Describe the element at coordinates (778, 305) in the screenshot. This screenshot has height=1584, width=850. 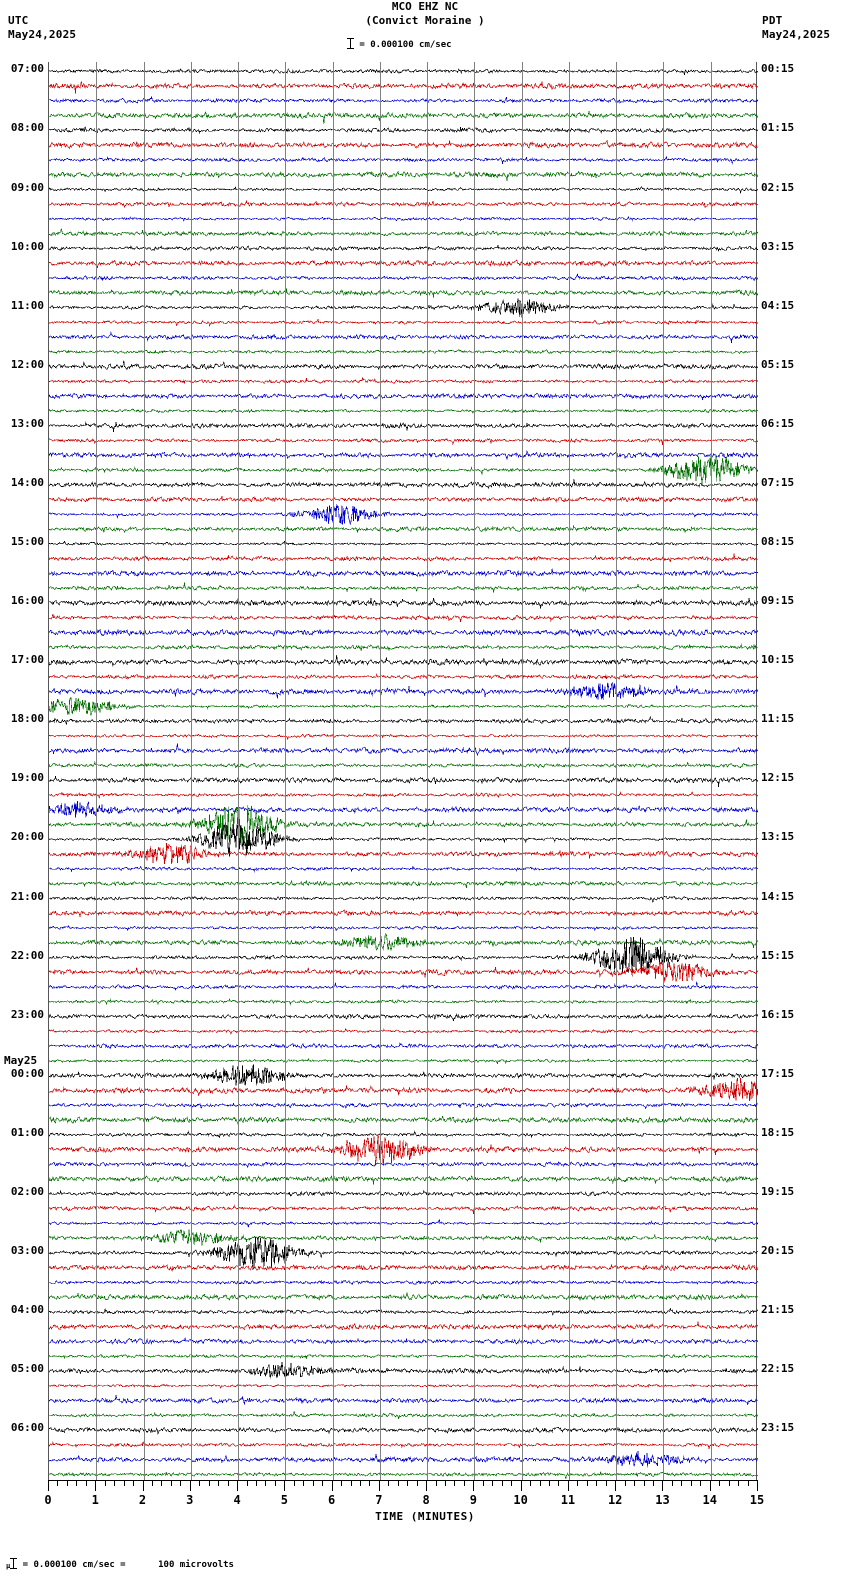
I see `pdt-hour-label-0415: 04:15` at that location.